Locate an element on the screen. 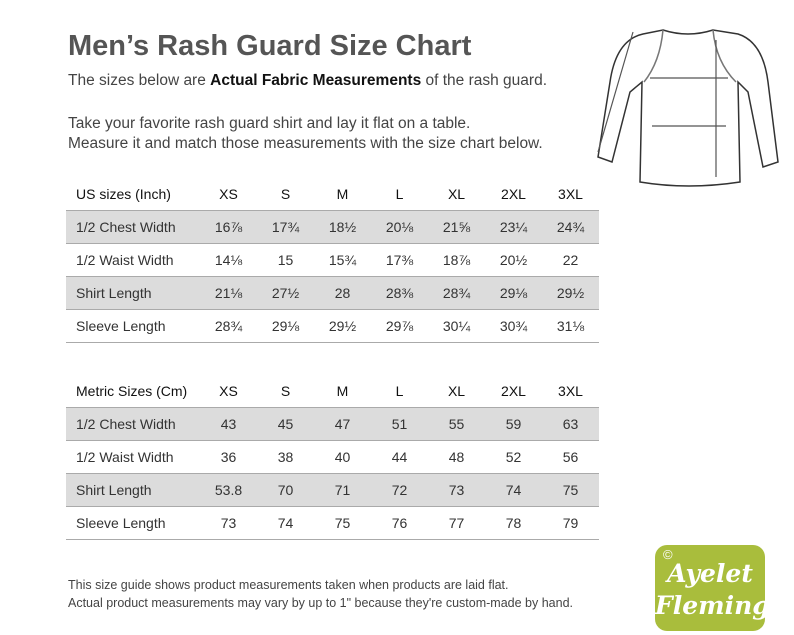 The height and width of the screenshot is (635, 794). cell: 24¾ is located at coordinates (570, 227).